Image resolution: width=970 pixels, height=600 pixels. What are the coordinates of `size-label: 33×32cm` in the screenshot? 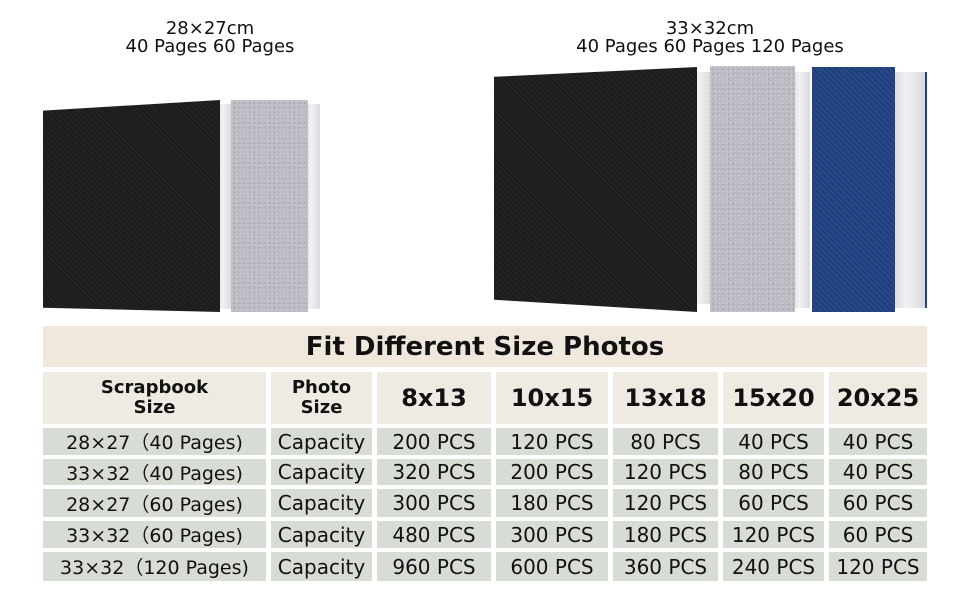 It's located at (710, 28).